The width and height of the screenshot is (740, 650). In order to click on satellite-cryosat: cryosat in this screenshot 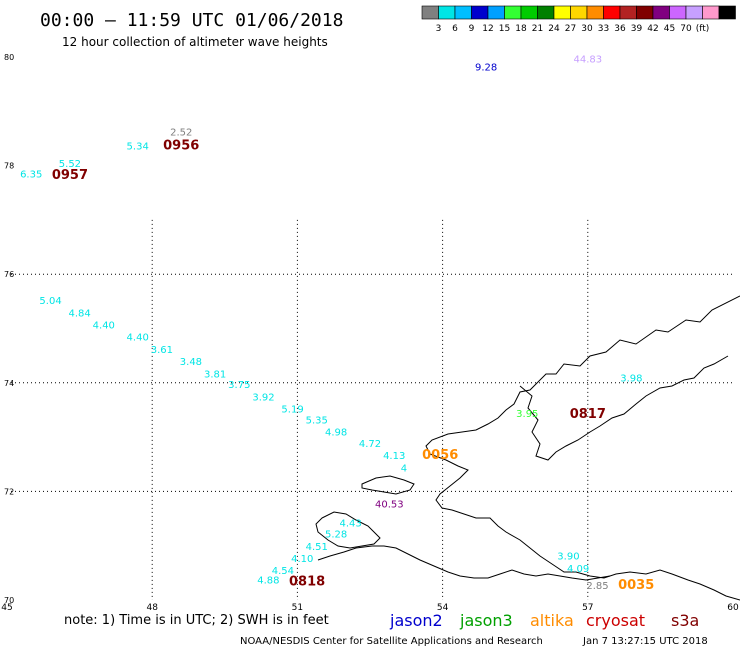, I will do `click(615, 620)`.